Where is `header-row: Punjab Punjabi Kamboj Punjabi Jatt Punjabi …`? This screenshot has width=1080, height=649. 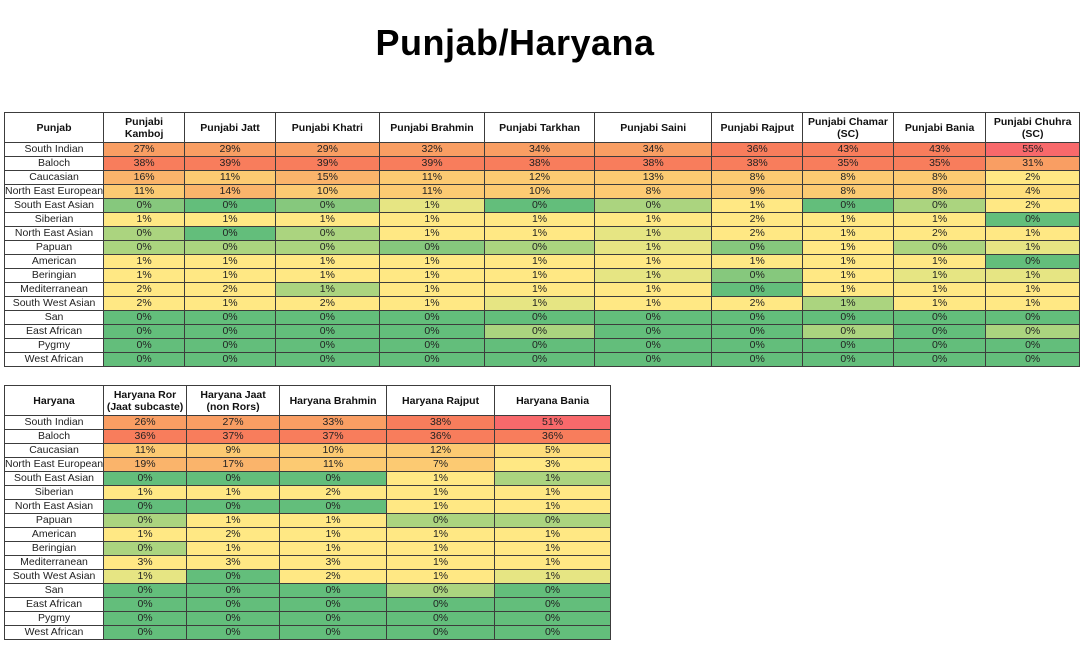 header-row: Punjab Punjabi Kamboj Punjabi Jatt Punjabi … is located at coordinates (541, 127).